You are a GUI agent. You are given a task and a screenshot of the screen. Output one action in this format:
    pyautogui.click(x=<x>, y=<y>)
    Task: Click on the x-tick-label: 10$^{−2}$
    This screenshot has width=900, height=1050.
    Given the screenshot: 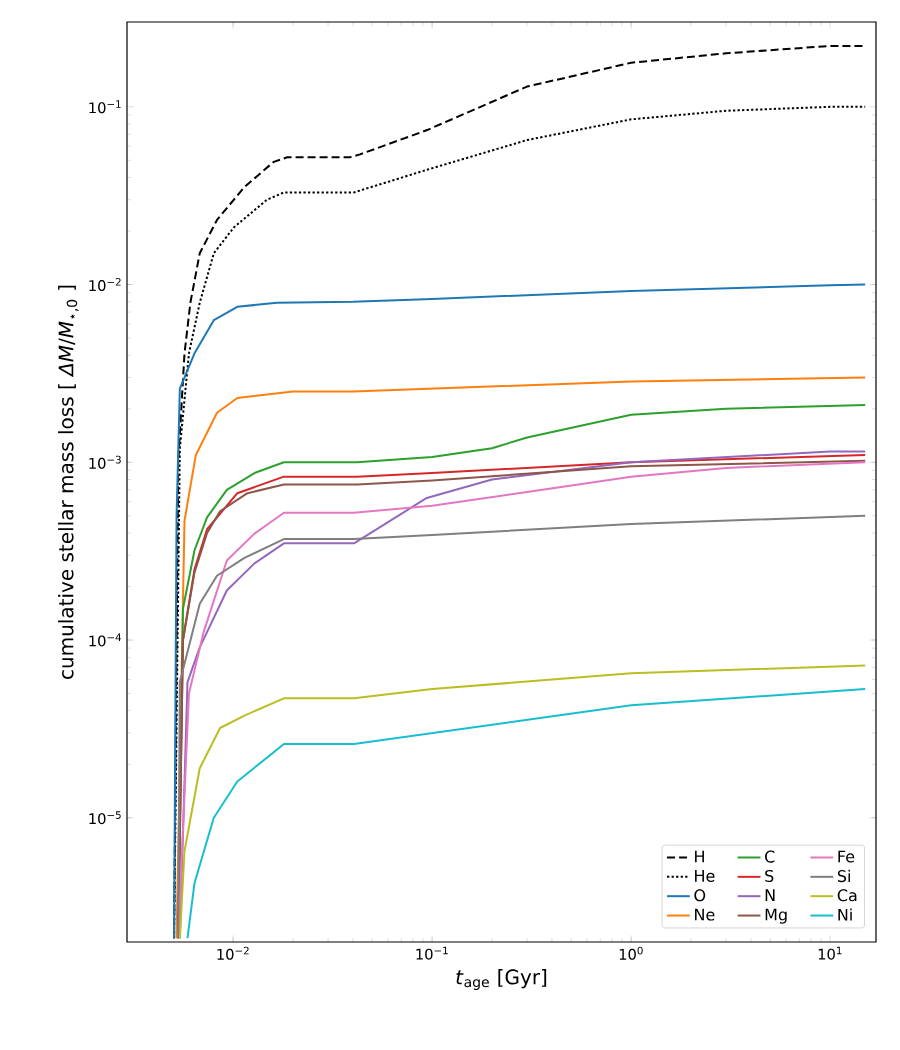 What is the action you would take?
    pyautogui.click(x=233, y=953)
    